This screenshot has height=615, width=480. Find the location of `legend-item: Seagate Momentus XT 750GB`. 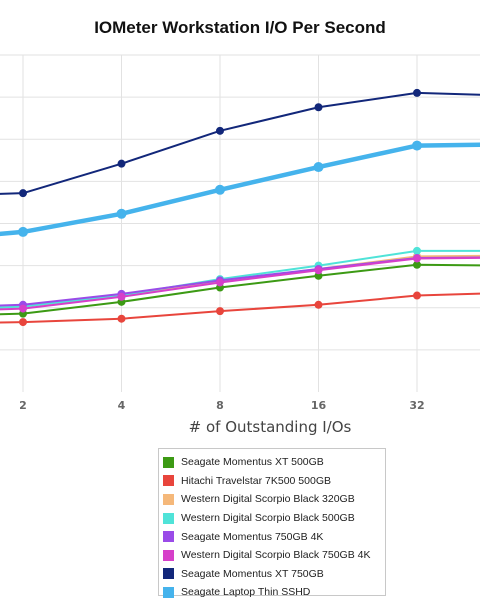

legend-item: Seagate Momentus XT 750GB is located at coordinates (274, 574).